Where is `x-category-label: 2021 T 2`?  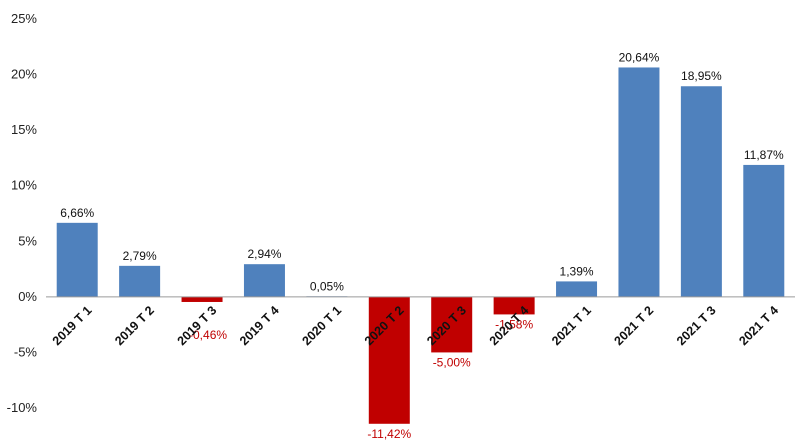 x-category-label: 2021 T 2 is located at coordinates (634, 325).